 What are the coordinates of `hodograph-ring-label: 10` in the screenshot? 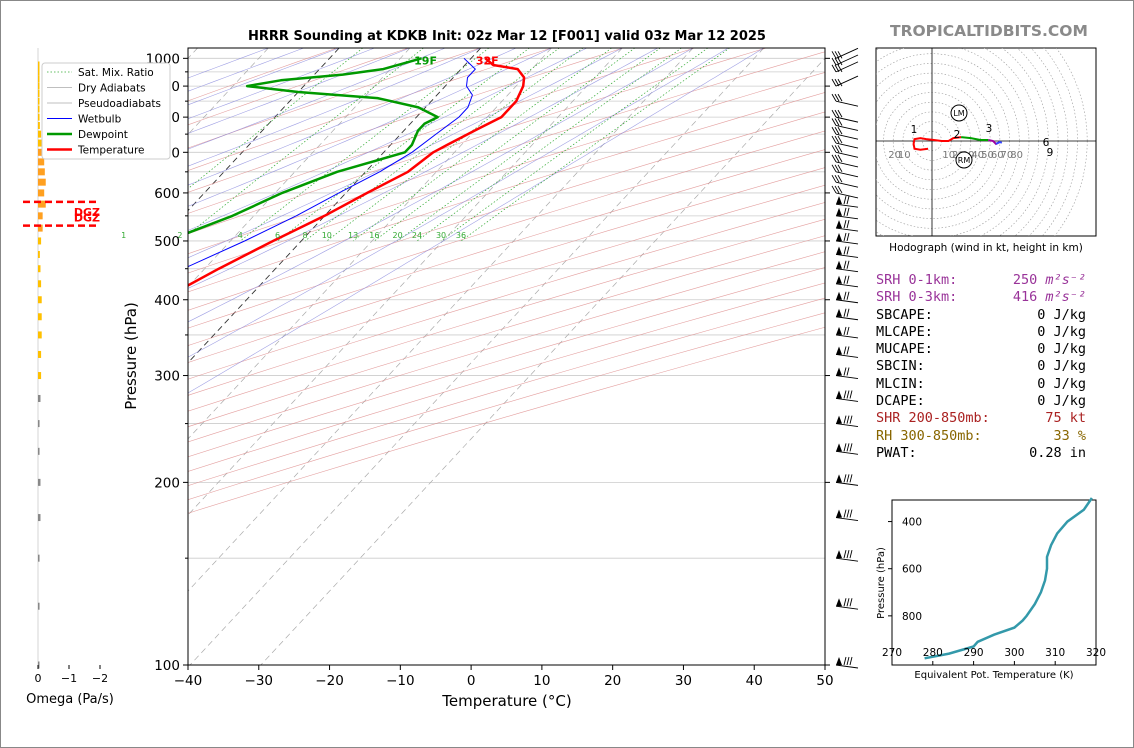 It's located at (904, 155).